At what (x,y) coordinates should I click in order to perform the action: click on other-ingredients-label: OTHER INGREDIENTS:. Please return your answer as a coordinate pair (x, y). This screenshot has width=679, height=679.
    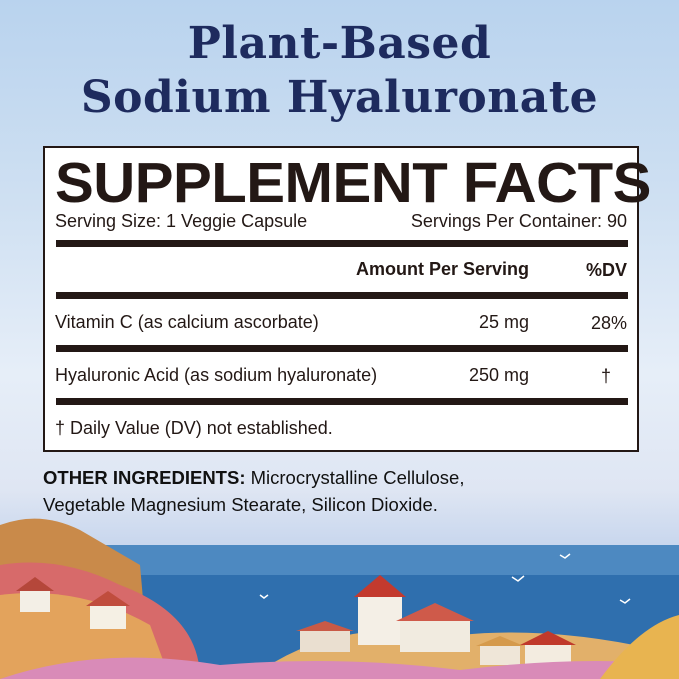
    Looking at the image, I should click on (144, 477).